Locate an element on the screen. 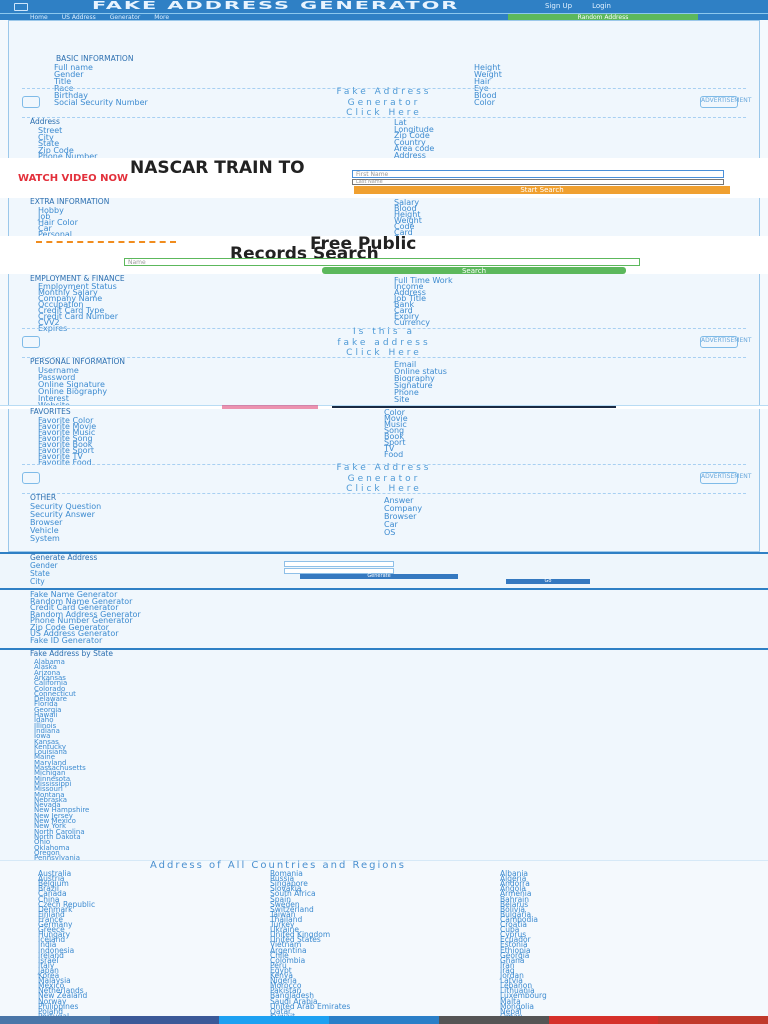 The image size is (768, 1024). country-link: New Zealand is located at coordinates (63, 996).